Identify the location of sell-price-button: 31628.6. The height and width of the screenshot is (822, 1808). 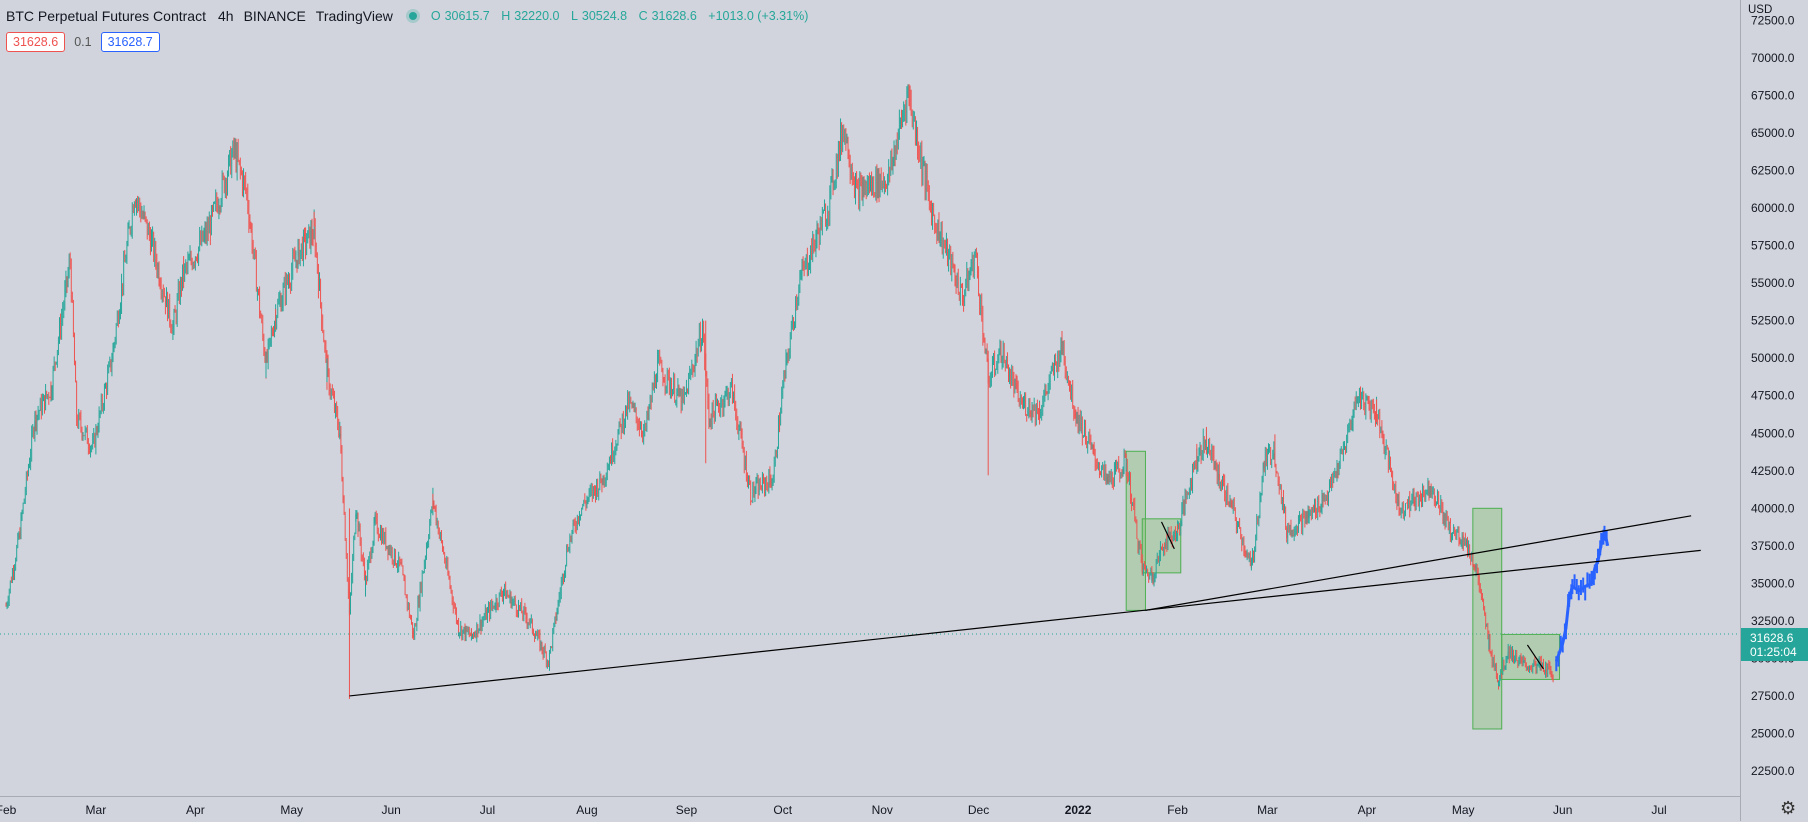
(36, 42).